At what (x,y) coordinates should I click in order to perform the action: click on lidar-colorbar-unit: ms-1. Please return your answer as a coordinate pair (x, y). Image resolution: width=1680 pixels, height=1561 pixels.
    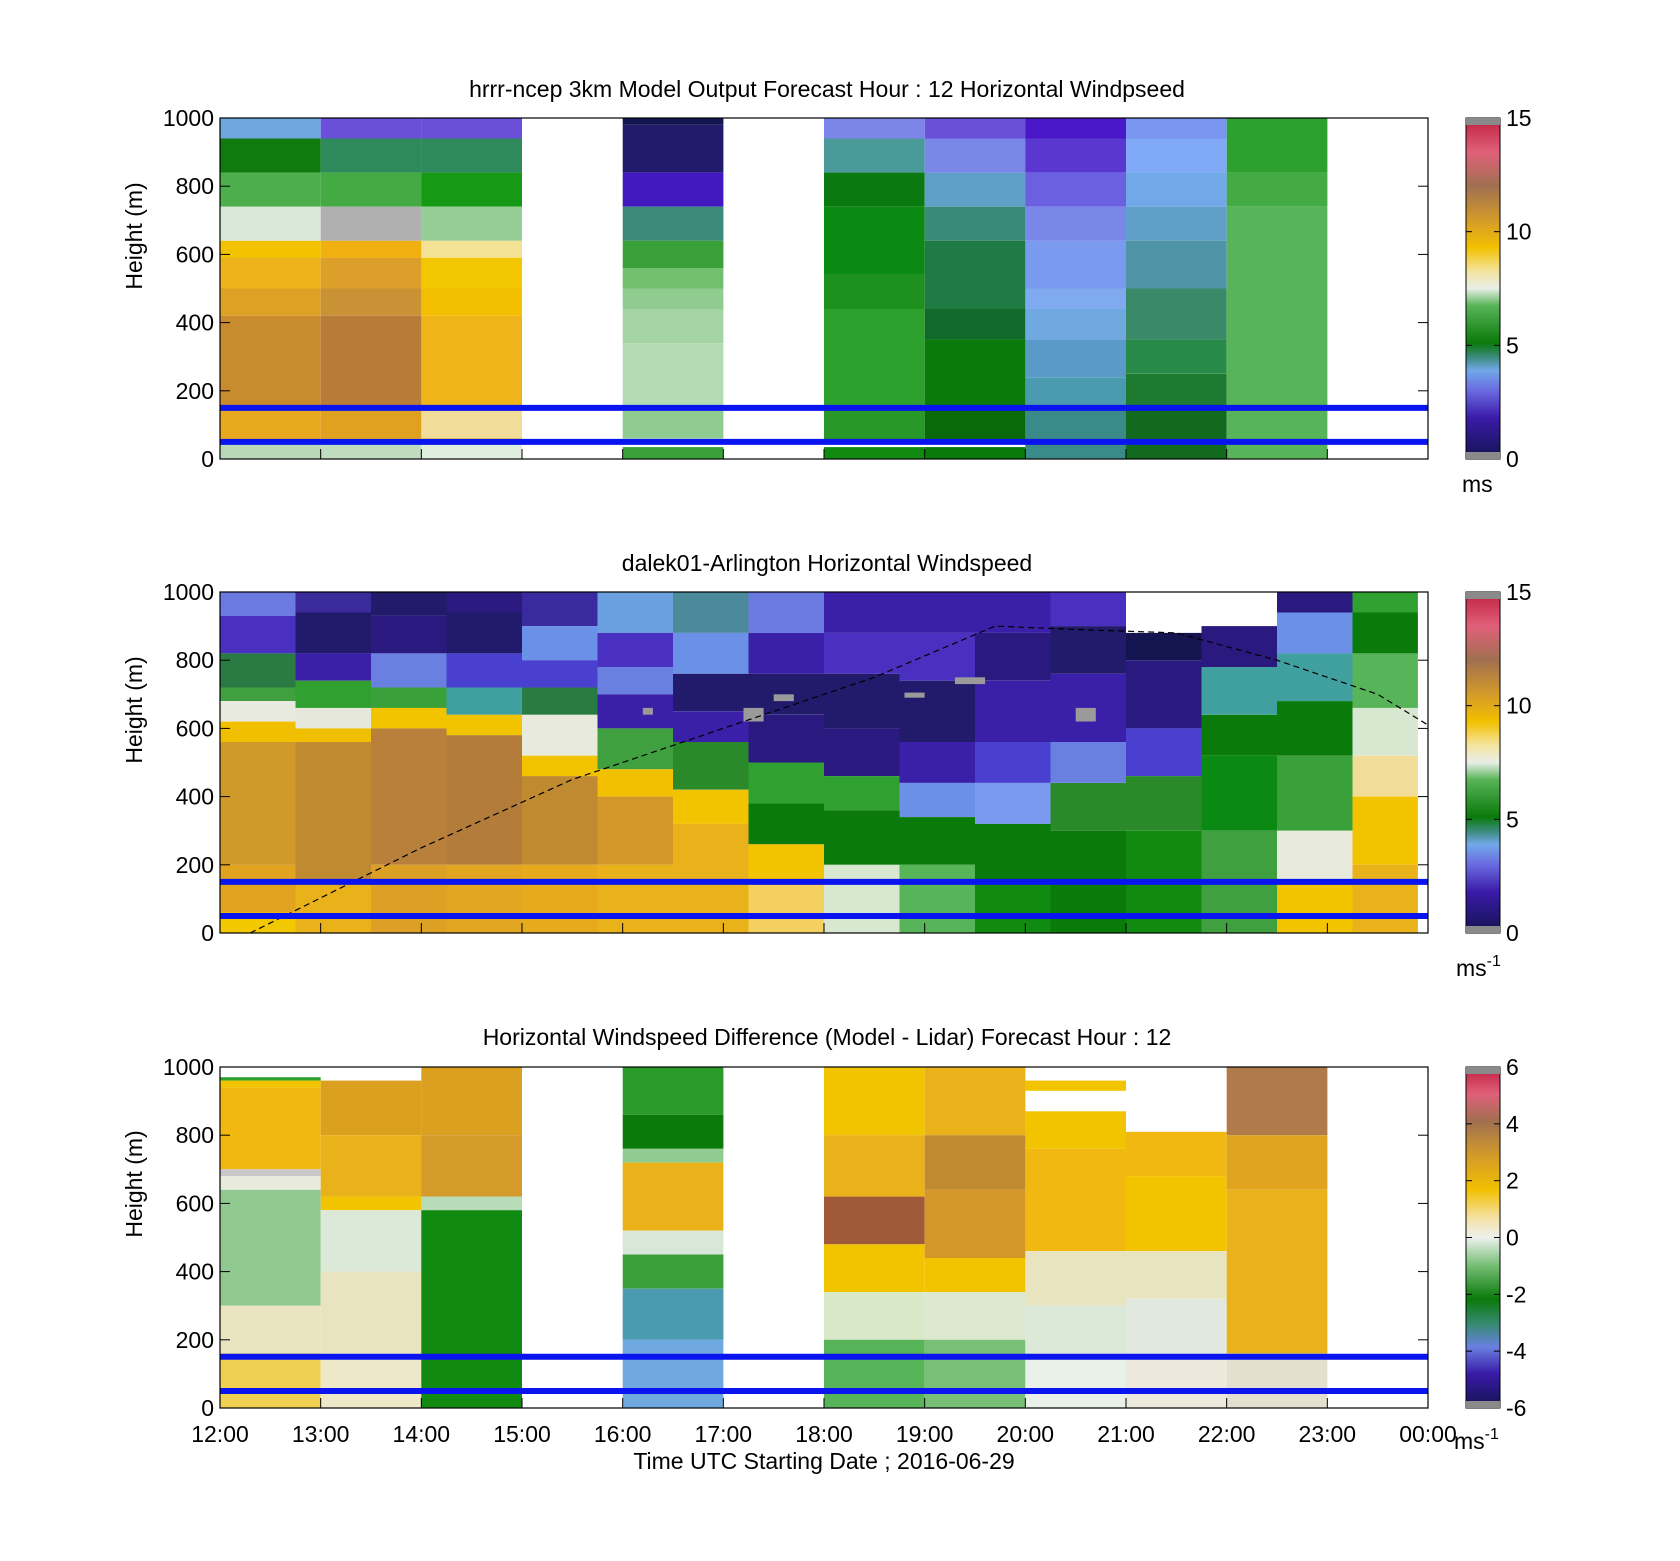
    Looking at the image, I should click on (1478, 967).